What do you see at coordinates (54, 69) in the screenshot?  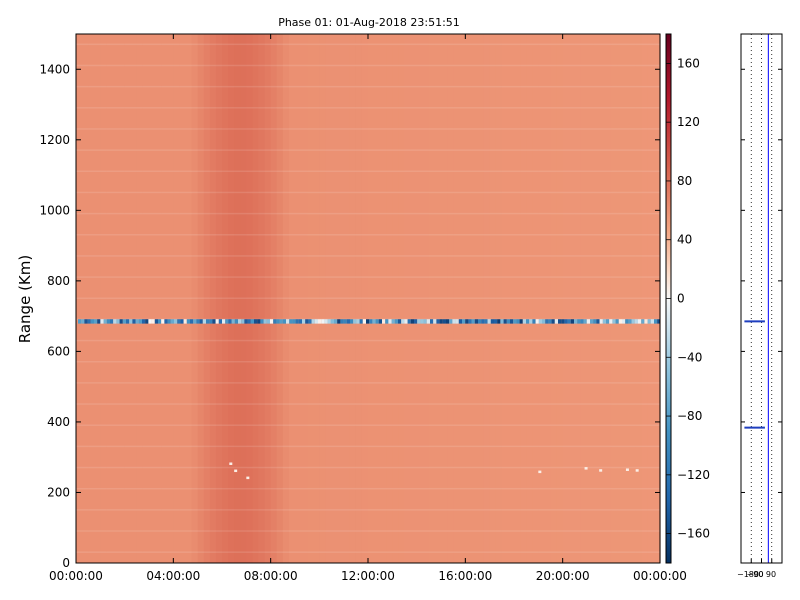 I see `y-tick-label: 1400` at bounding box center [54, 69].